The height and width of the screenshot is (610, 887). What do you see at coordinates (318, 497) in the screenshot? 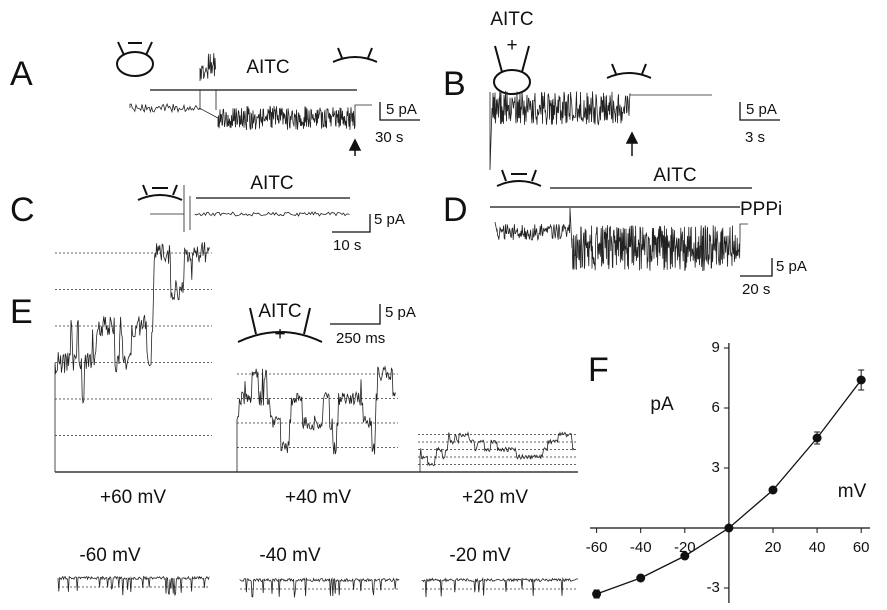
I see `voltage-label: +40 mV` at bounding box center [318, 497].